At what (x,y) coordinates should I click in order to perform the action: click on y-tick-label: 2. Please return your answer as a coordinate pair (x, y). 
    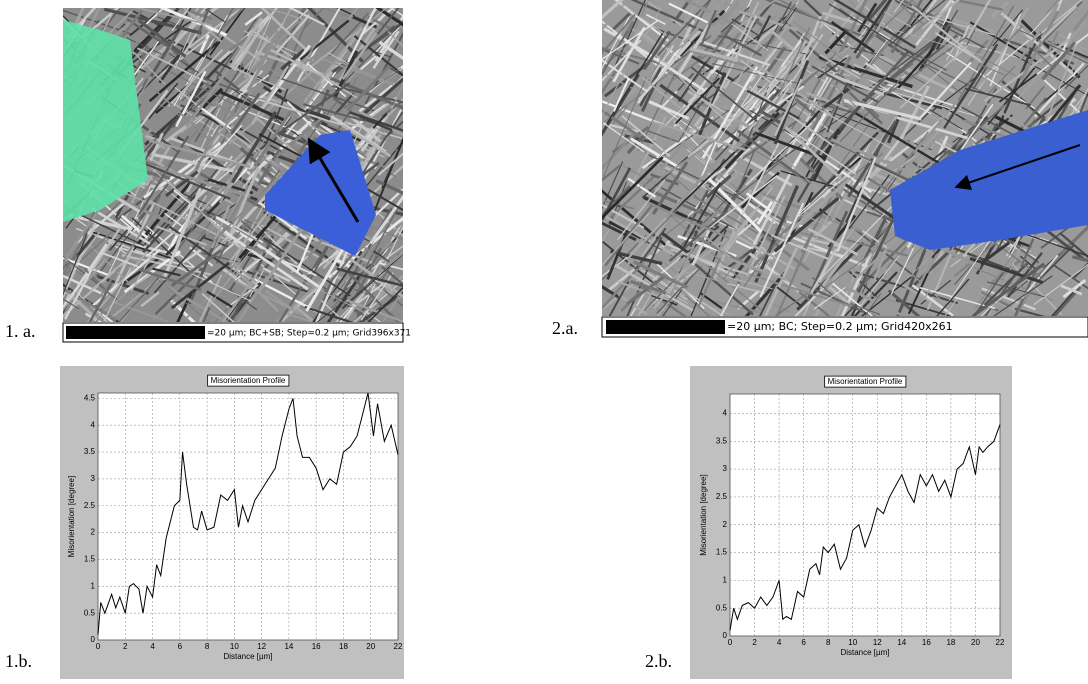
    Looking at the image, I should click on (93, 532).